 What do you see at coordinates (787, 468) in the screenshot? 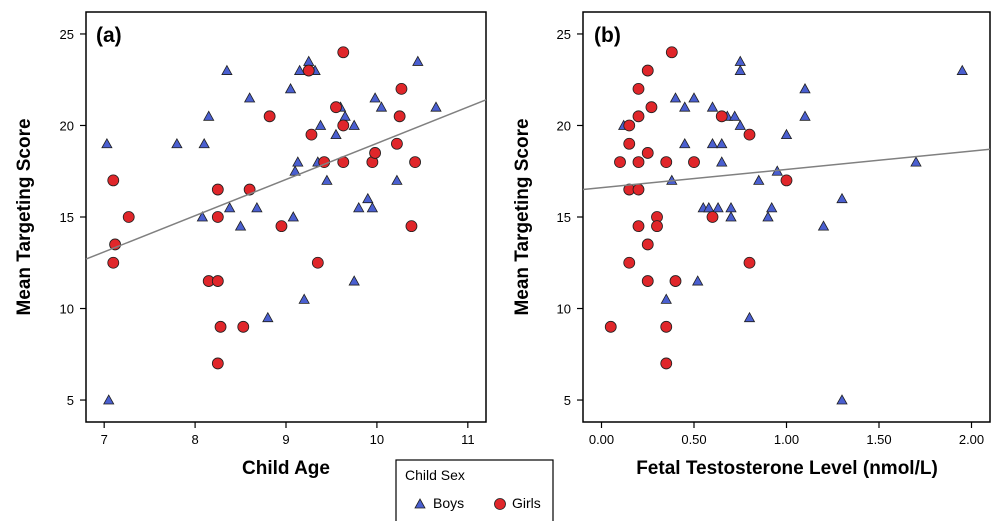
I see `panel-b-x-axis-label: Fetal Testosterone Level (nmol/L)` at bounding box center [787, 468].